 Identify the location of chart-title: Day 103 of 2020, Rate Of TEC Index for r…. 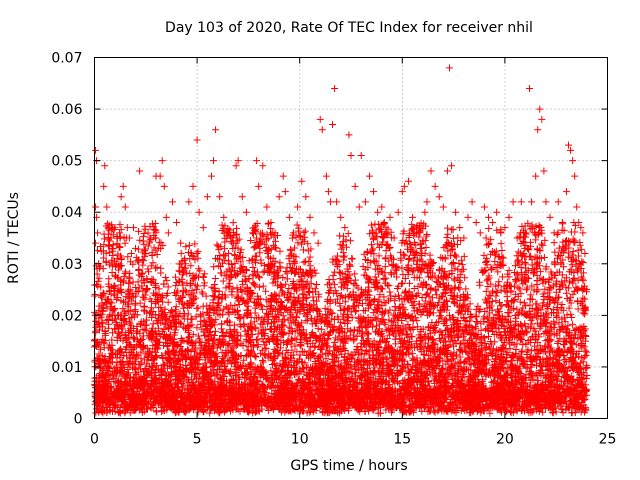
(349, 28).